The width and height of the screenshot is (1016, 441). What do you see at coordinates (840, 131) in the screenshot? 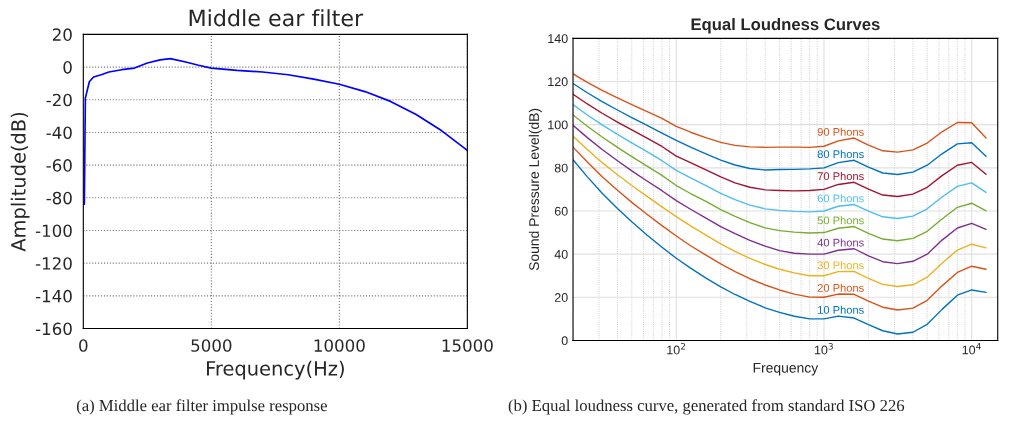
I see `series-label: 90 Phons` at bounding box center [840, 131].